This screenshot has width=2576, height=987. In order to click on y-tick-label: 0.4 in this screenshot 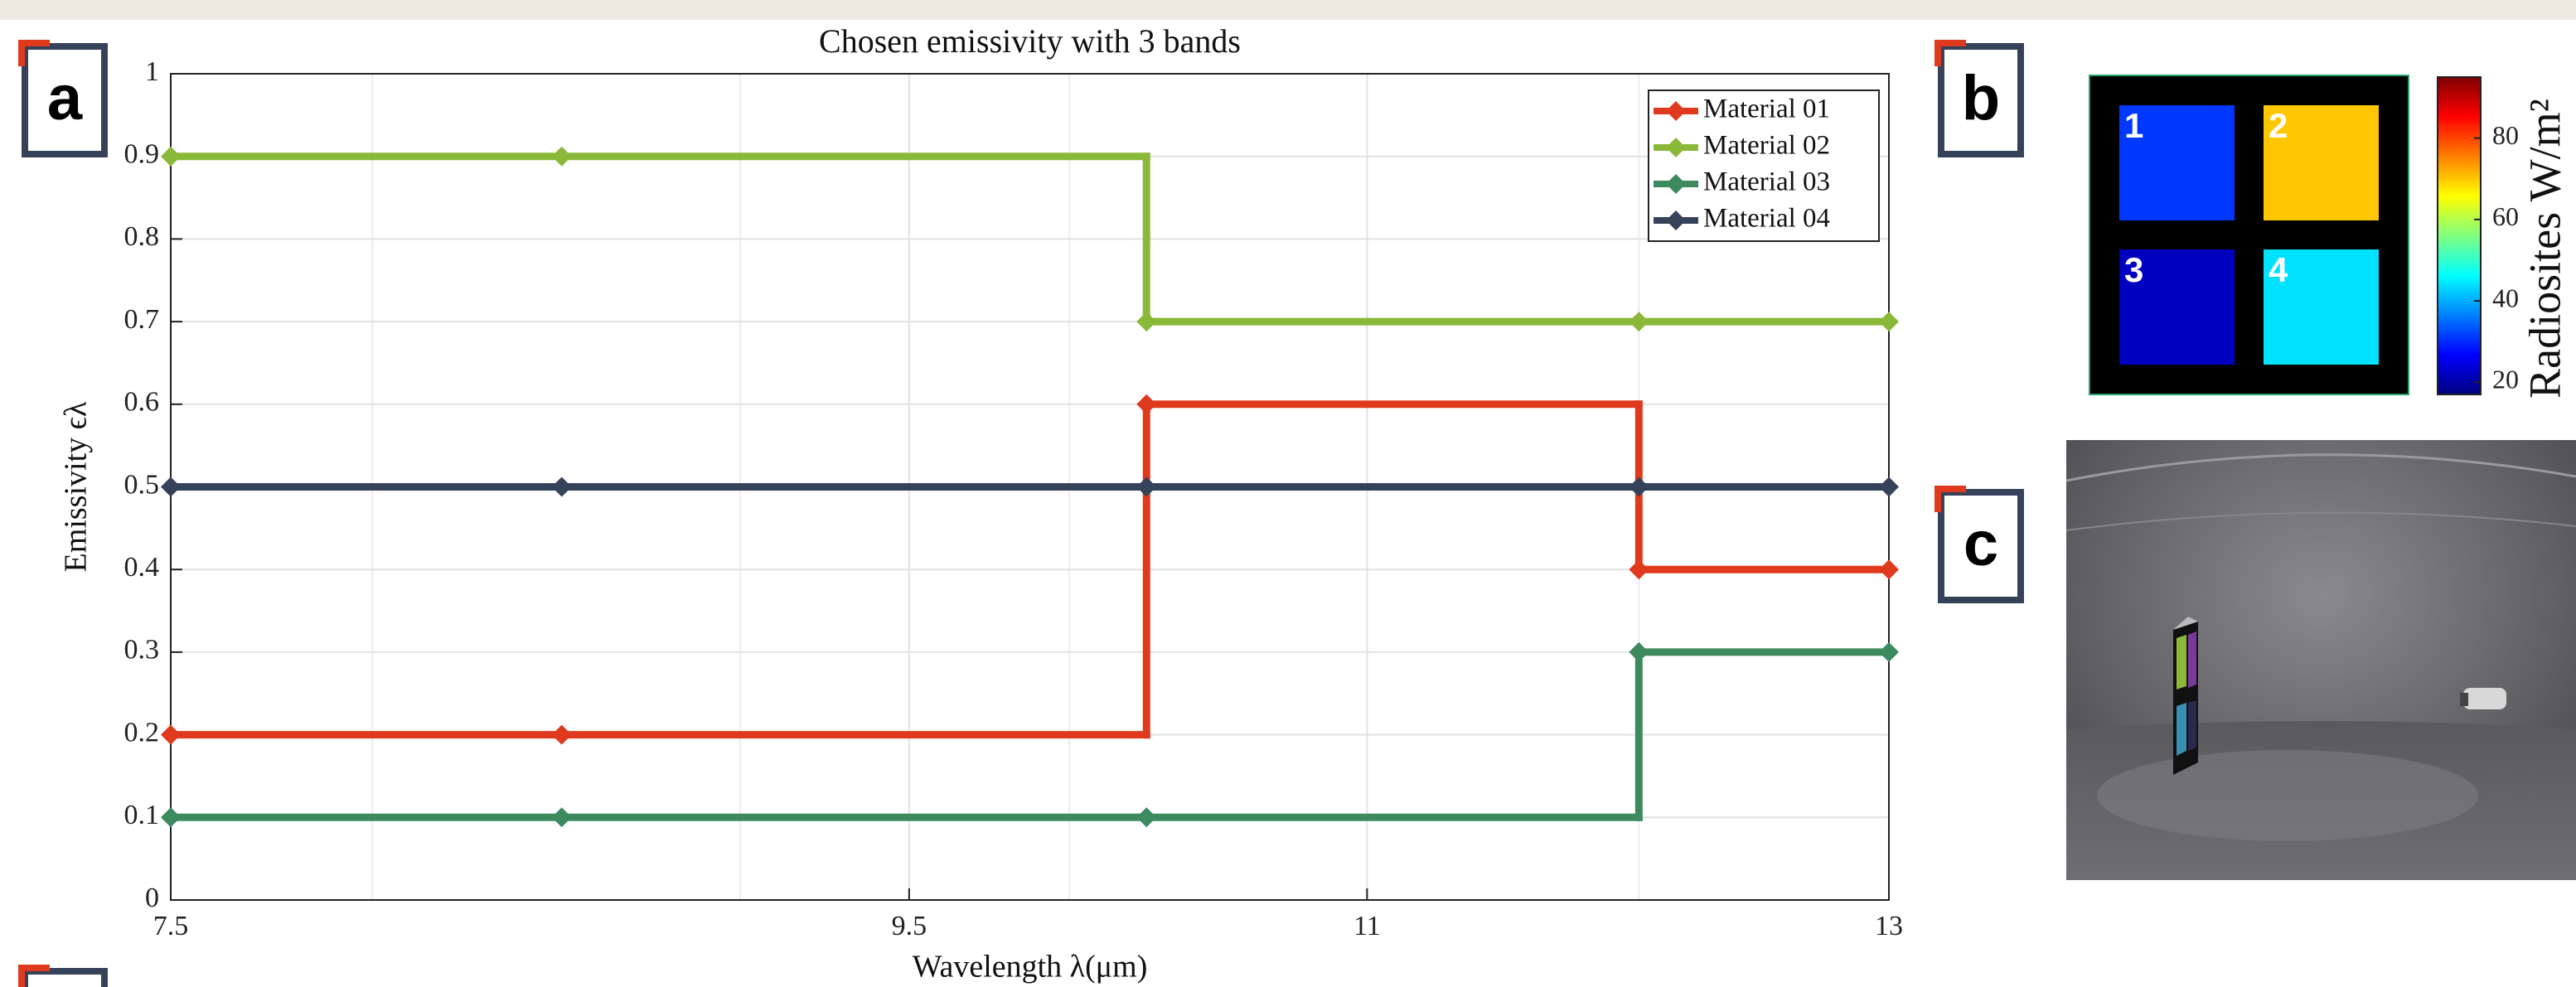, I will do `click(142, 567)`.